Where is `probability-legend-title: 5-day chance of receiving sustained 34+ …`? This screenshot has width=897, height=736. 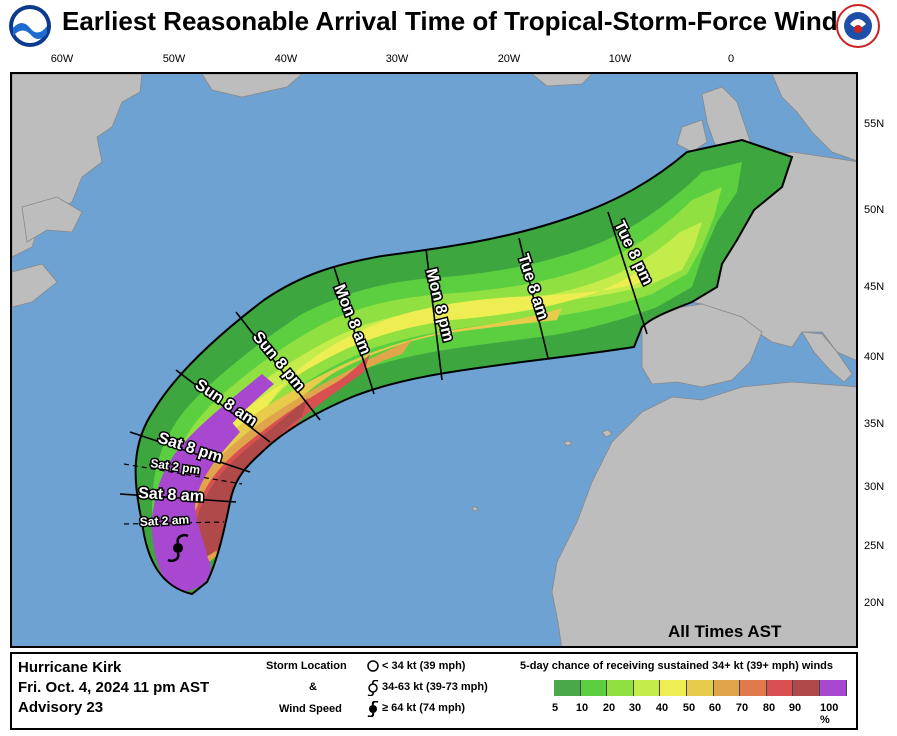 probability-legend-title: 5-day chance of receiving sustained 34+ … is located at coordinates (676, 666).